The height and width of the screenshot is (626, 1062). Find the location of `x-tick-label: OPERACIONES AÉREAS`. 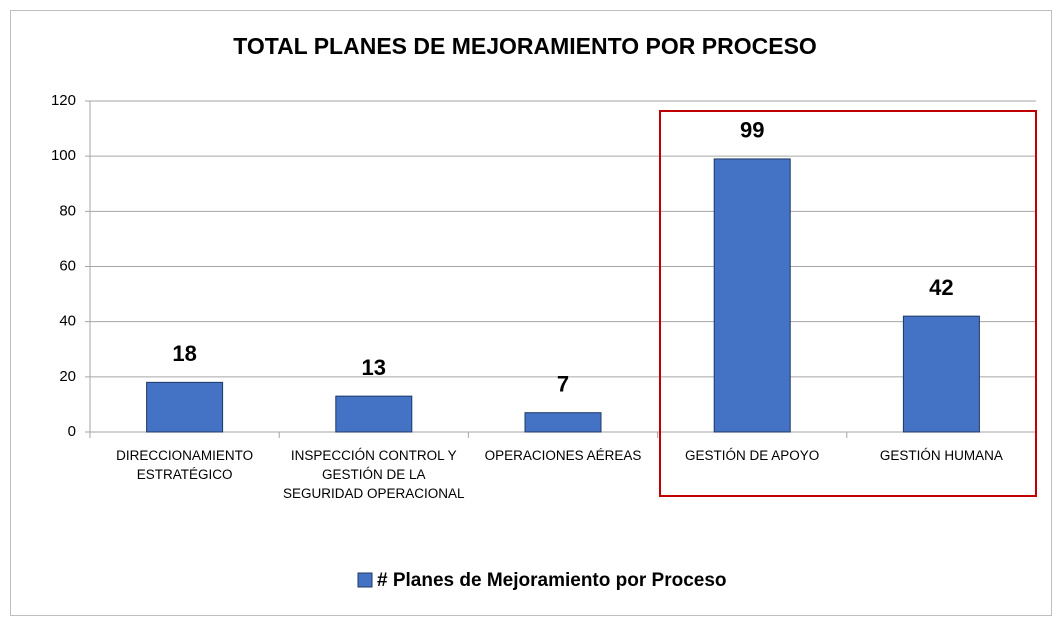

x-tick-label: OPERACIONES AÉREAS is located at coordinates (563, 455).